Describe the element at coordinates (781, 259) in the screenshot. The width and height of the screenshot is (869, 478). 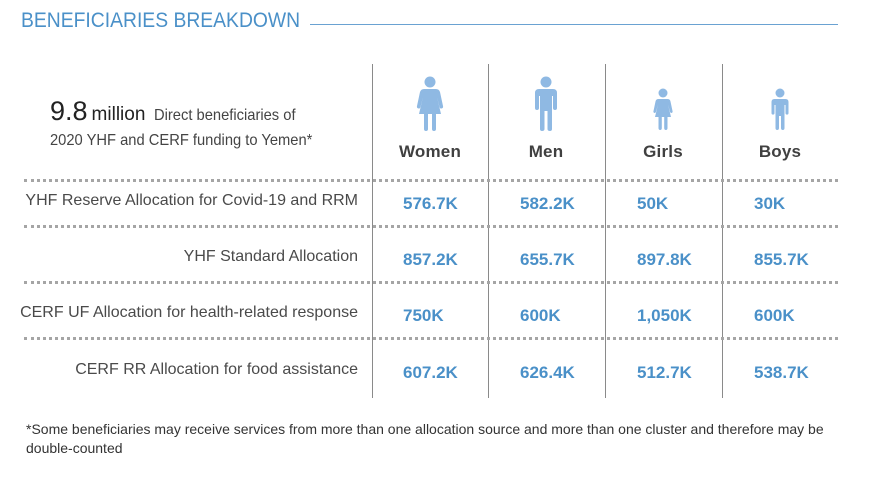
I see `cell-boys: 855.7K` at that location.